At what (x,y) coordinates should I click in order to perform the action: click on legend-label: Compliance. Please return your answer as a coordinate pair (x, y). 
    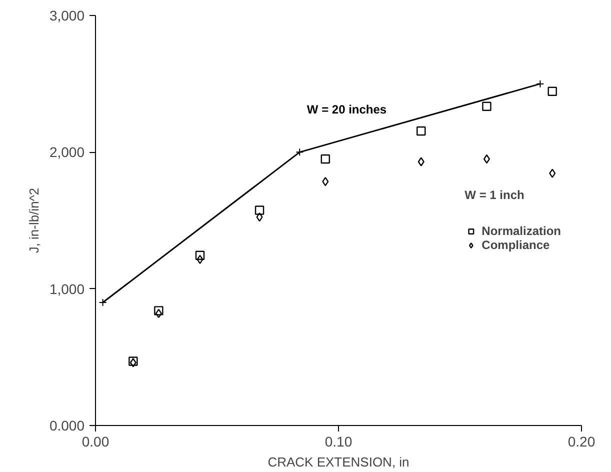
    Looking at the image, I should click on (516, 245).